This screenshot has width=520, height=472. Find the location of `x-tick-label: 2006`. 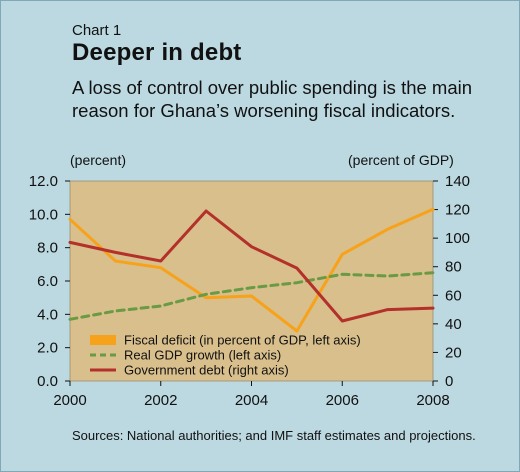

x-tick-label: 2006 is located at coordinates (342, 400).